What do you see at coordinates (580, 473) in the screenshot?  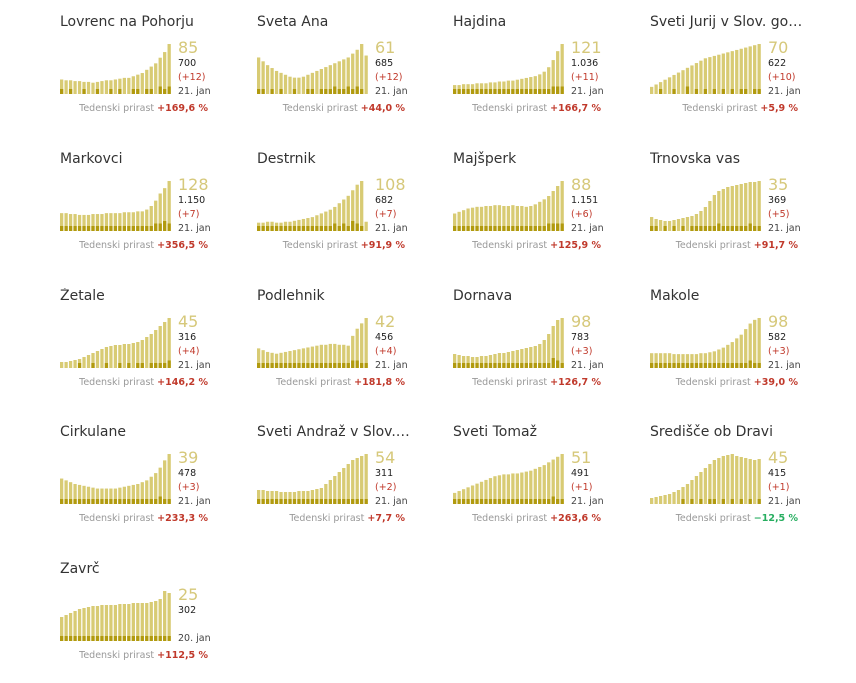 I see `total-count: 491` at bounding box center [580, 473].